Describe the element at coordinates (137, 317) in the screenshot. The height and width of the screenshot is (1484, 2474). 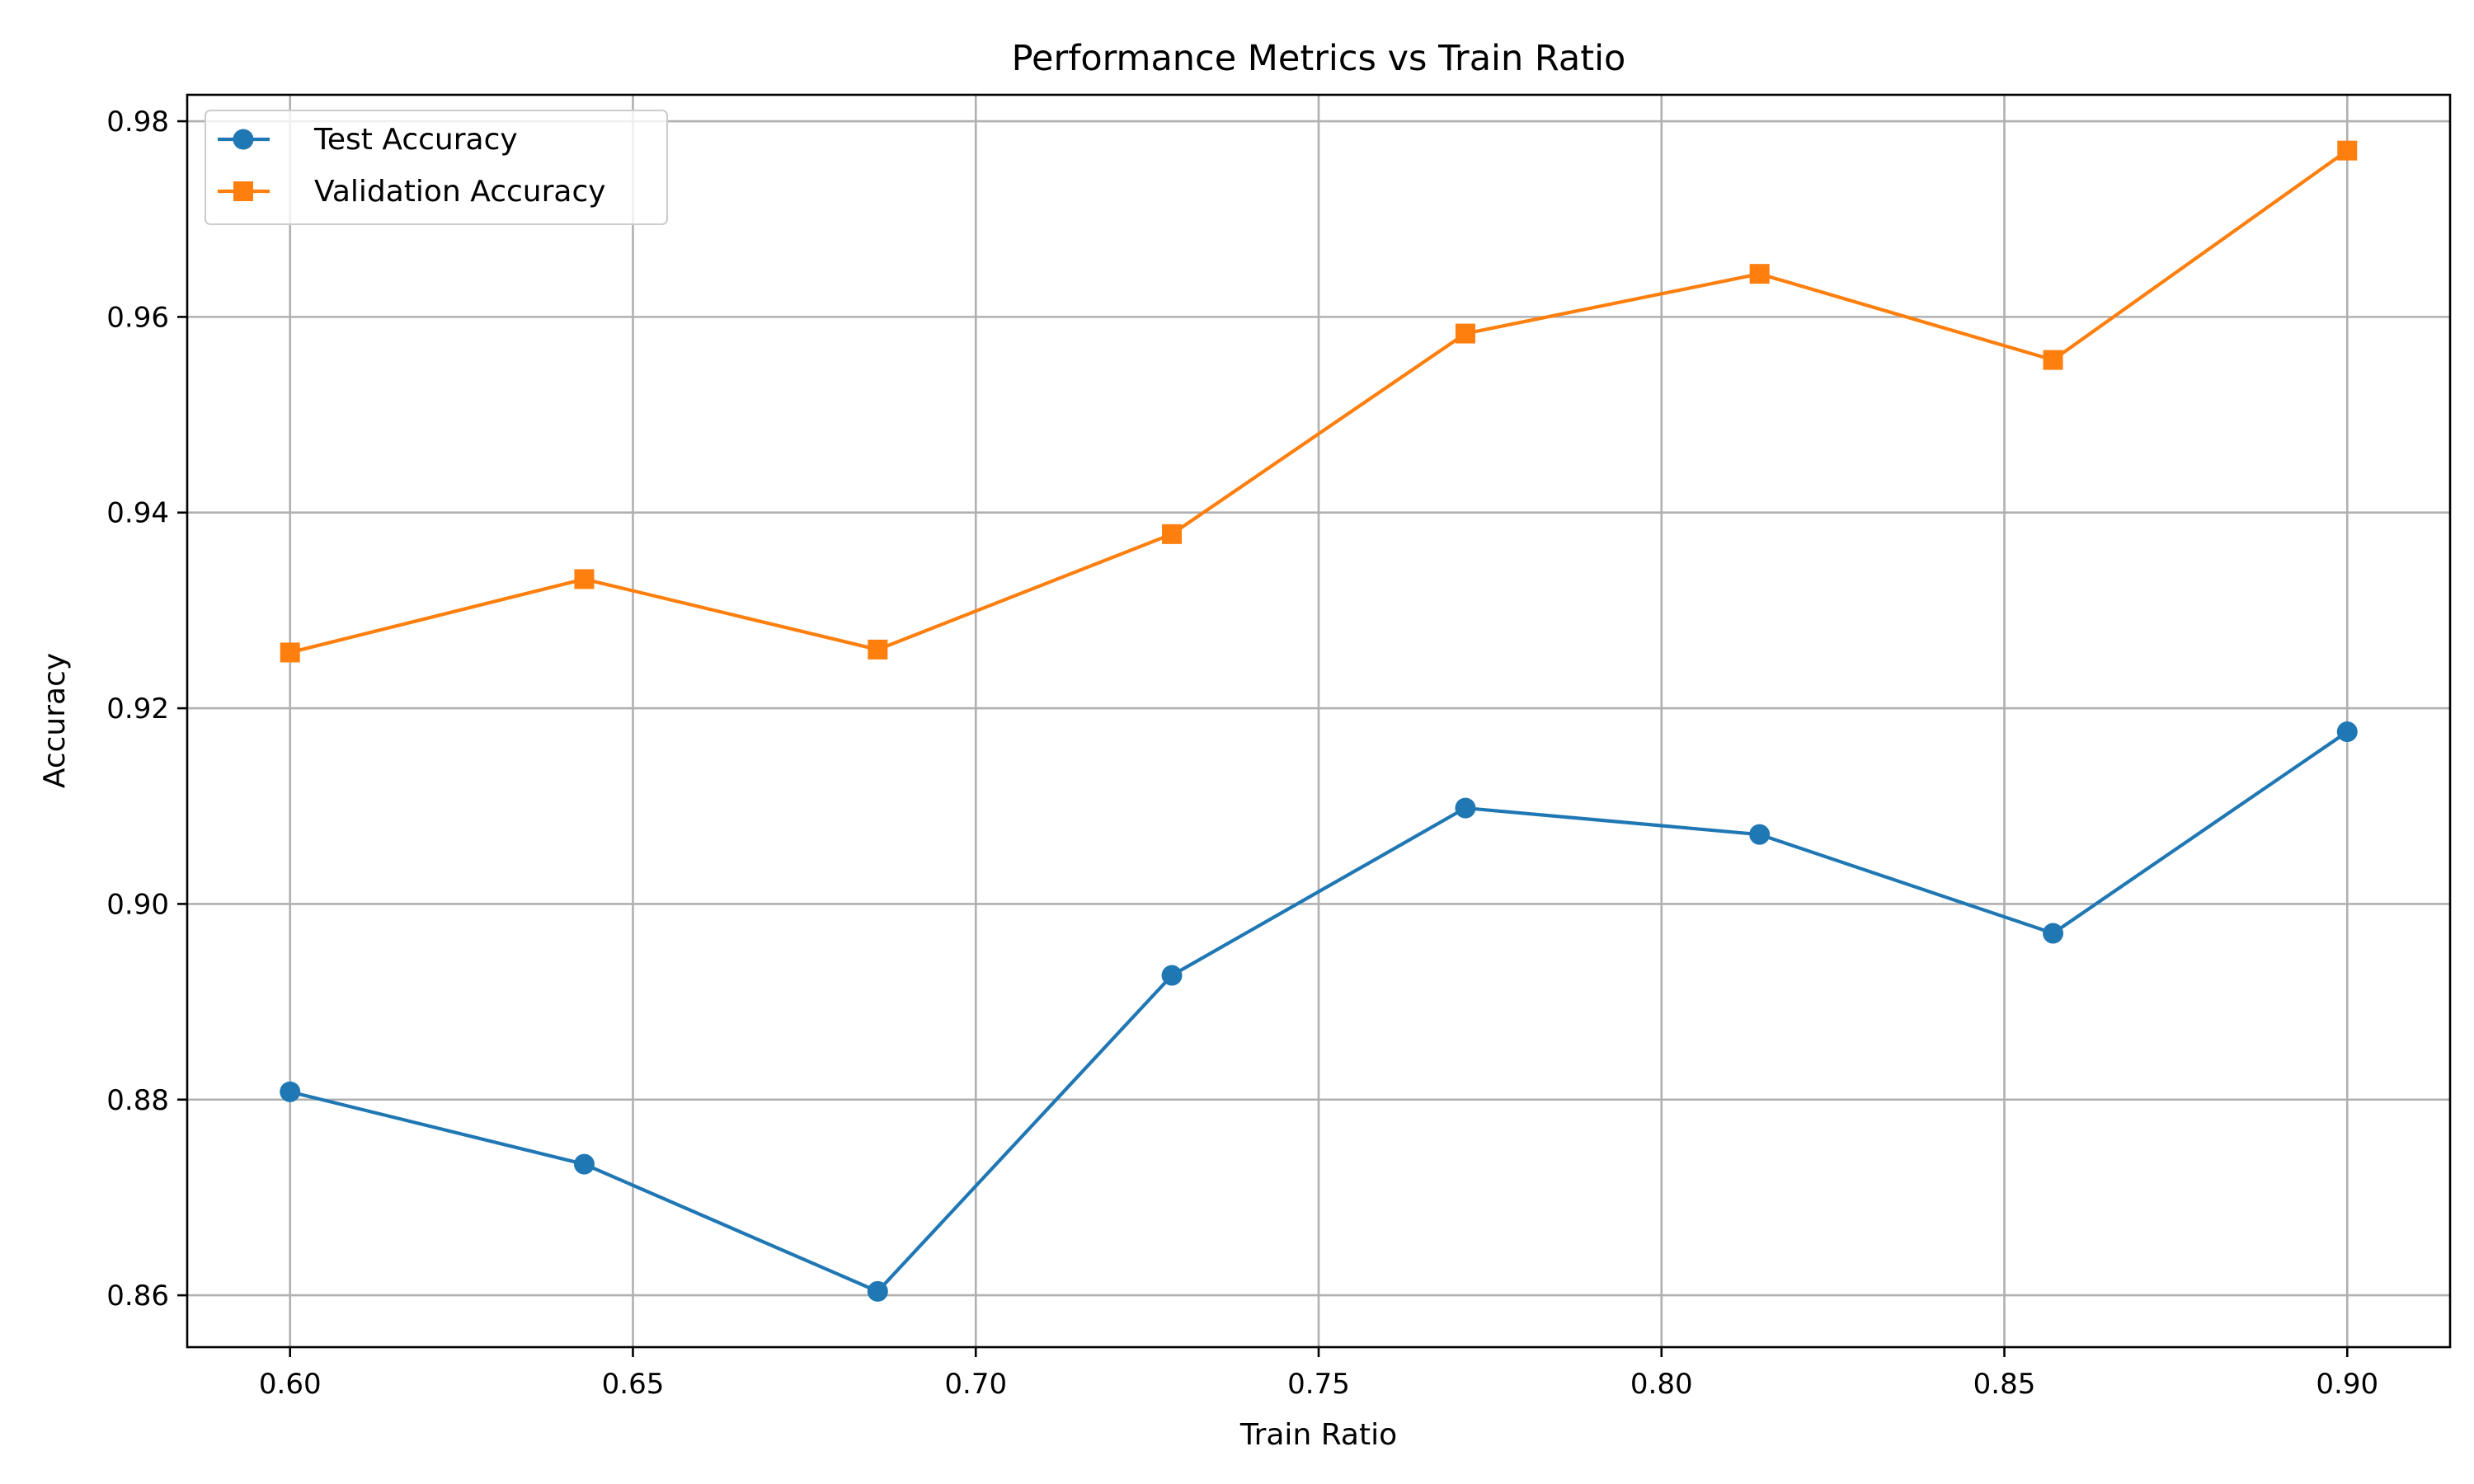
I see `y-tick-label: 0.96` at that location.